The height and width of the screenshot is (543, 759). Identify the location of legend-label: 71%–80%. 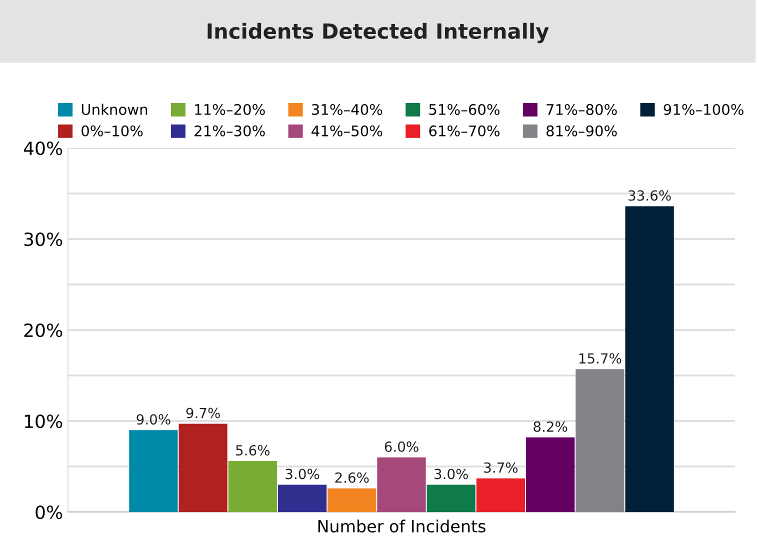
(581, 110).